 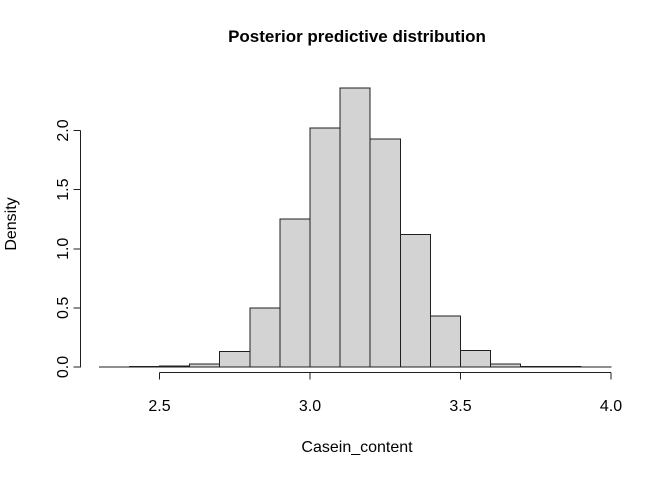 What do you see at coordinates (159, 406) in the screenshot?
I see `x-tick-label: 2.5` at bounding box center [159, 406].